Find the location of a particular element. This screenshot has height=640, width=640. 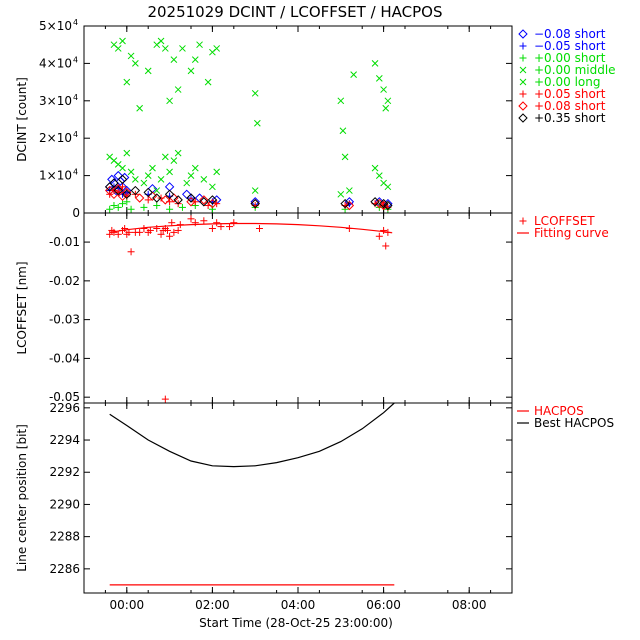

legend-label: LCOFFSET is located at coordinates (564, 221).